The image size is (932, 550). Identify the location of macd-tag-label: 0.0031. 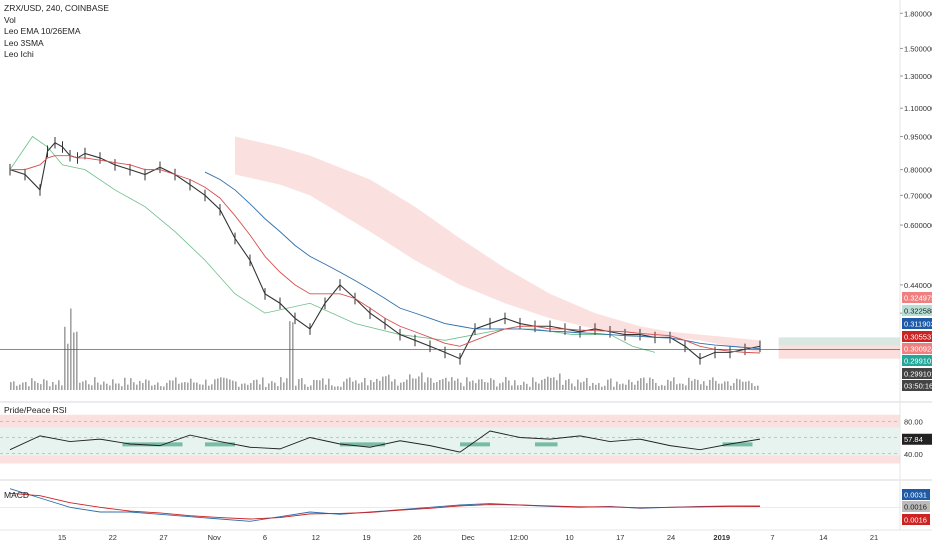
(915, 495).